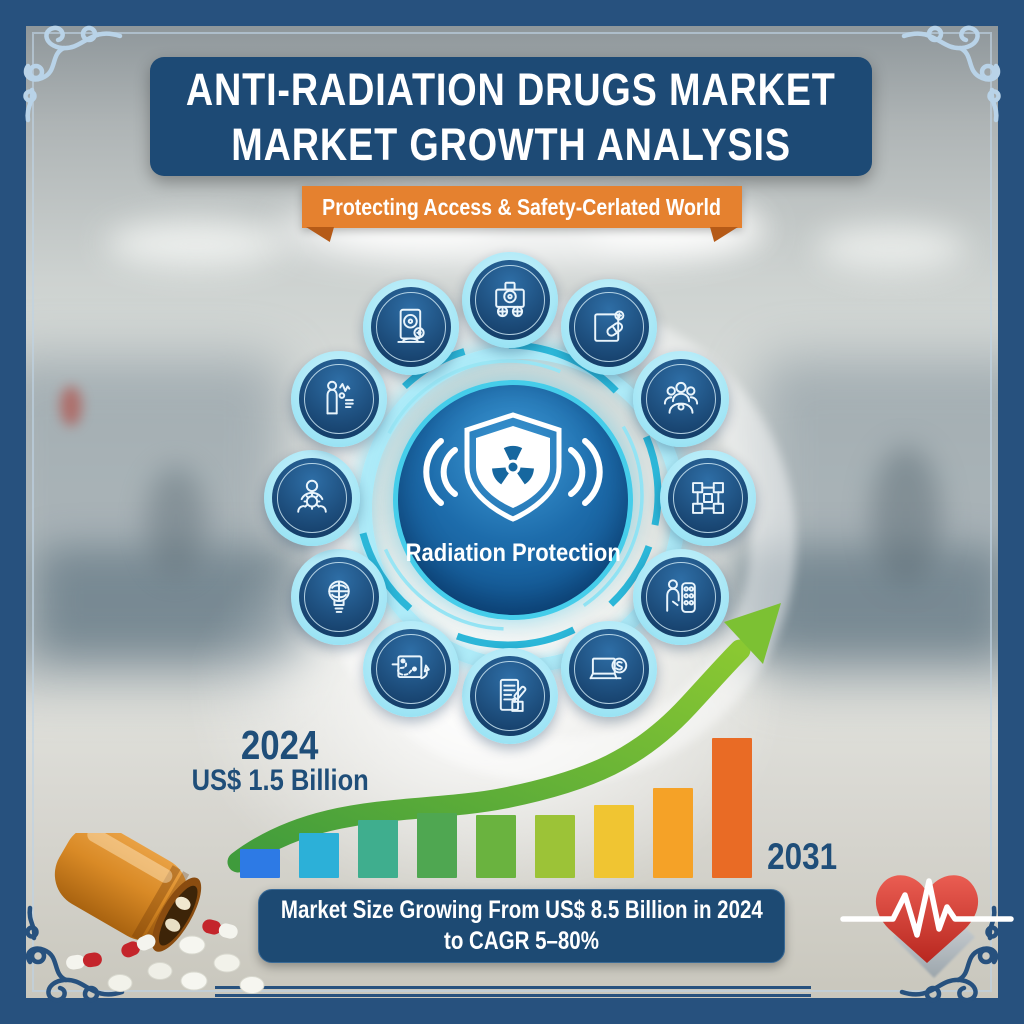 The height and width of the screenshot is (1024, 1024). I want to click on diagnostic-scanner-icon, so click(411, 326).